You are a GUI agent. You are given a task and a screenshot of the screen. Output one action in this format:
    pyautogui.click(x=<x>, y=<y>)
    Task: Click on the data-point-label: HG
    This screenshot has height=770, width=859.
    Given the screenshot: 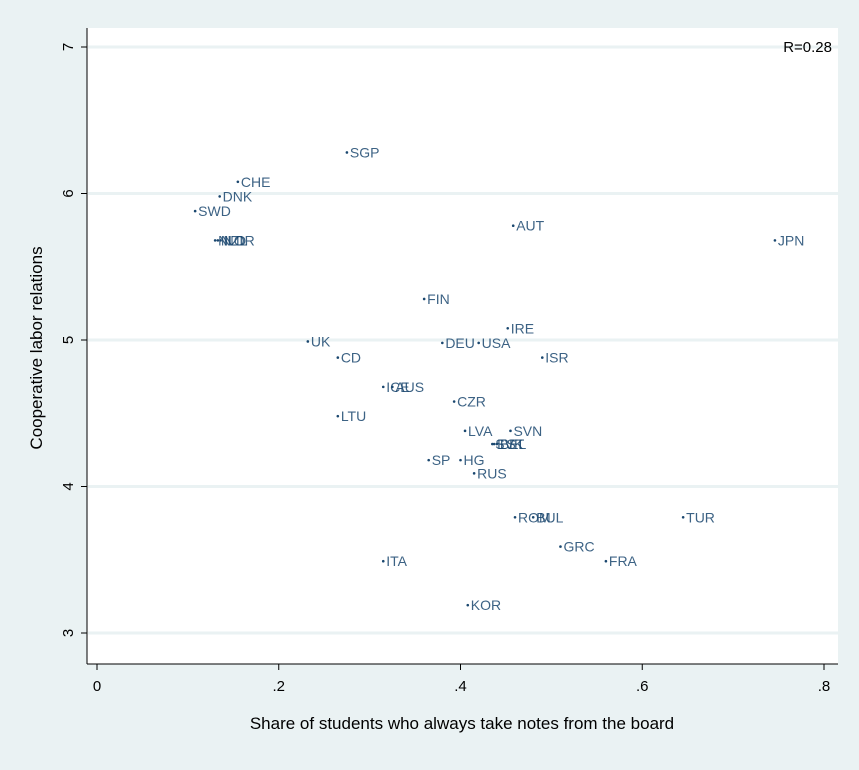 What is the action you would take?
    pyautogui.click(x=474, y=460)
    